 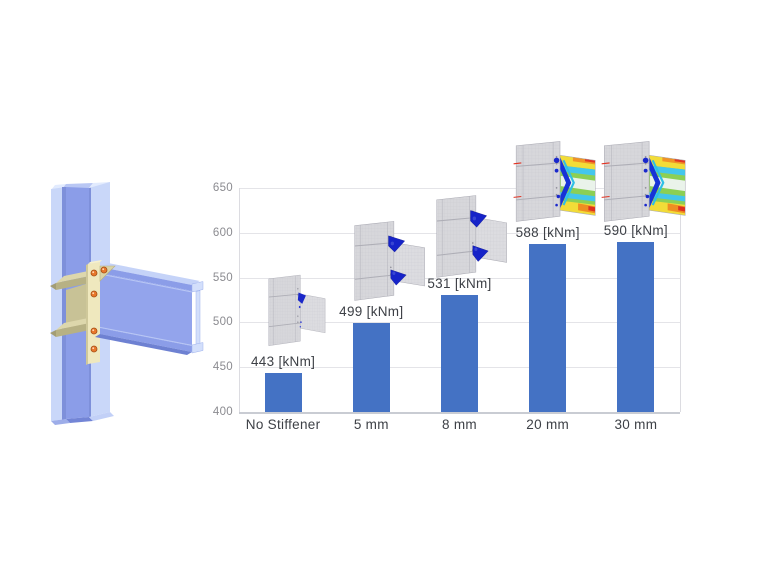 I want to click on beam-end-top-flange, so click(x=197, y=287).